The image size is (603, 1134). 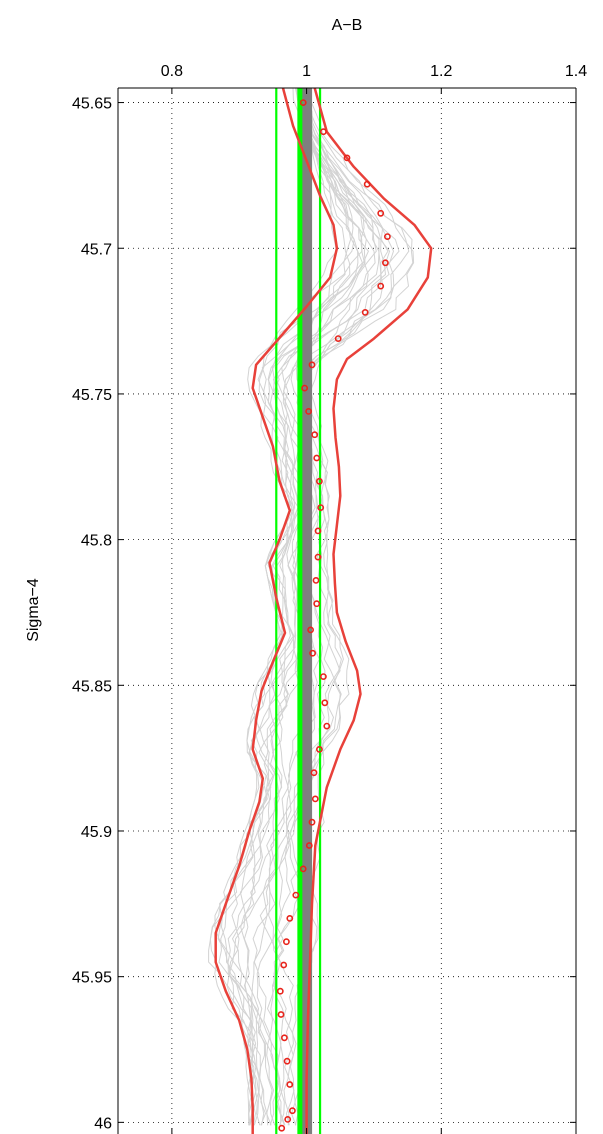 What do you see at coordinates (92, 978) in the screenshot?
I see `y-tick-label: 45.95` at bounding box center [92, 978].